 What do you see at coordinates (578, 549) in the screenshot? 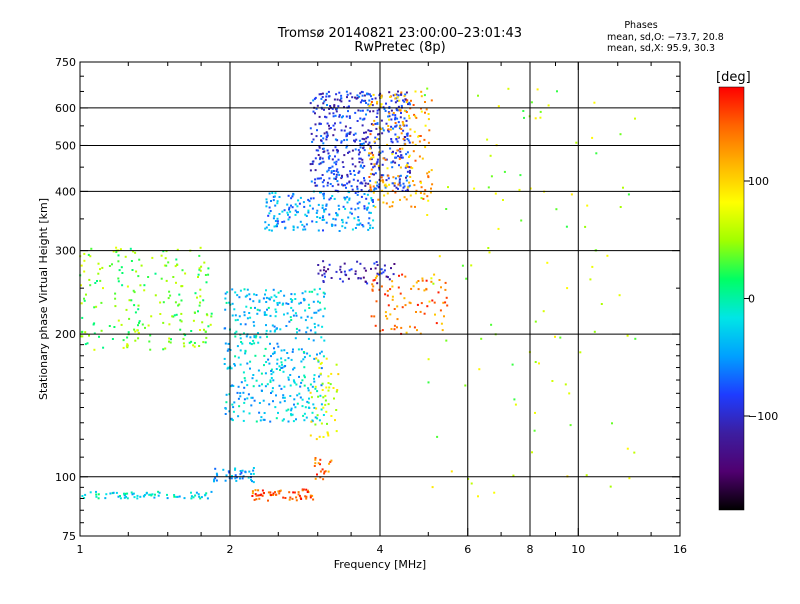
I see `x-tick-label: 10` at bounding box center [578, 549].